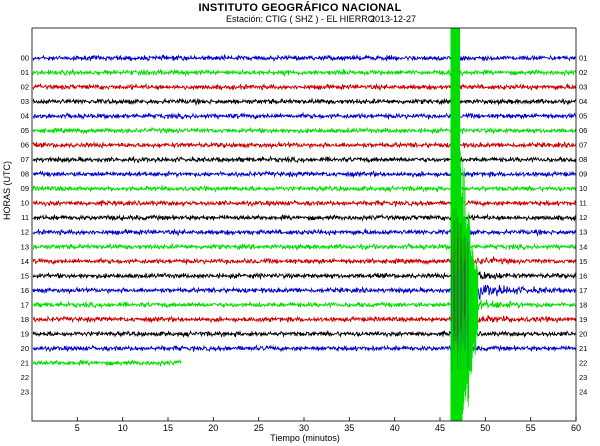  I want to click on row-label-right: 15, so click(583, 261).